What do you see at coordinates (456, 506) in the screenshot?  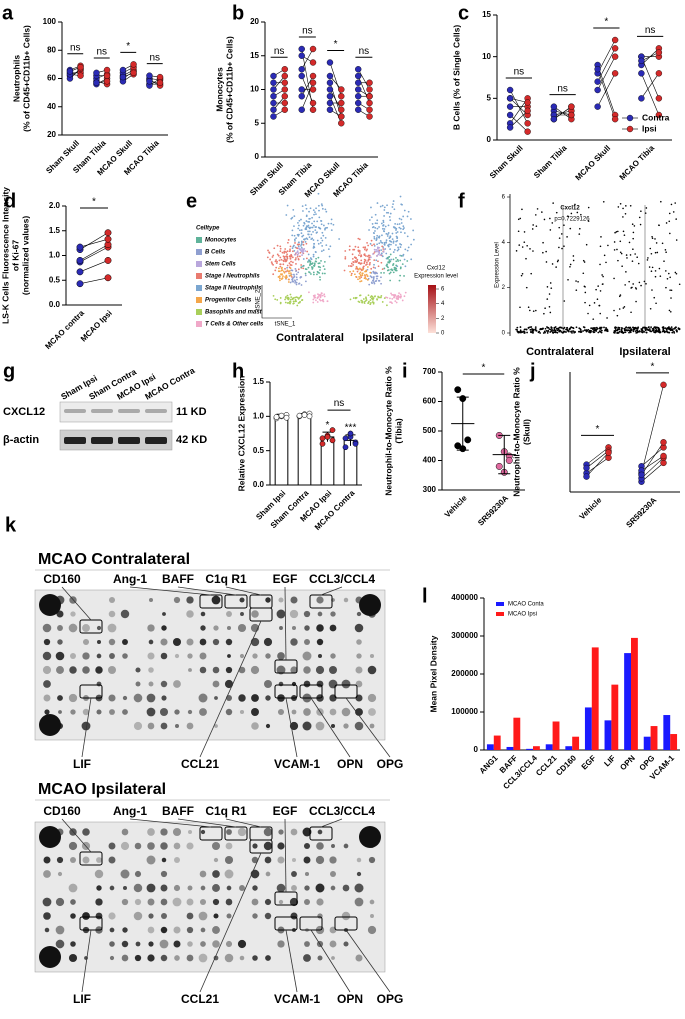 I see `x-tick-label: Vehicle` at bounding box center [456, 506].